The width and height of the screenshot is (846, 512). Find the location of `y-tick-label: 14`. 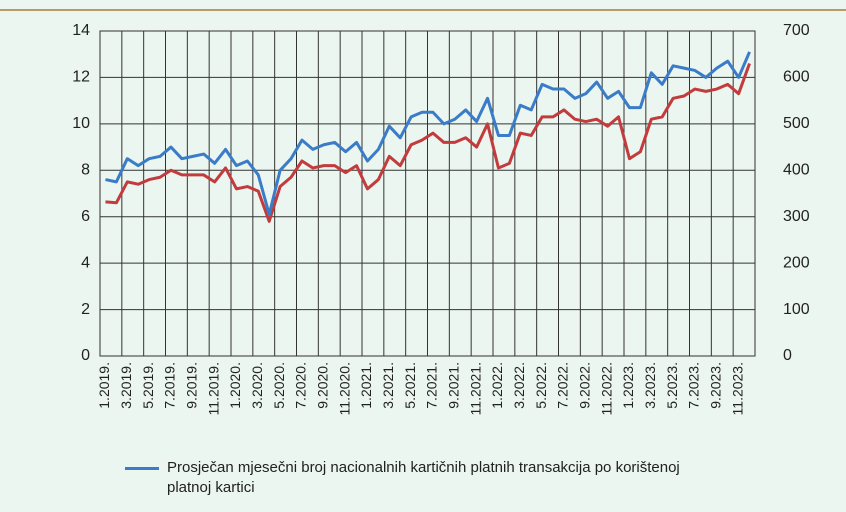

y-tick-label: 14 is located at coordinates (81, 30).